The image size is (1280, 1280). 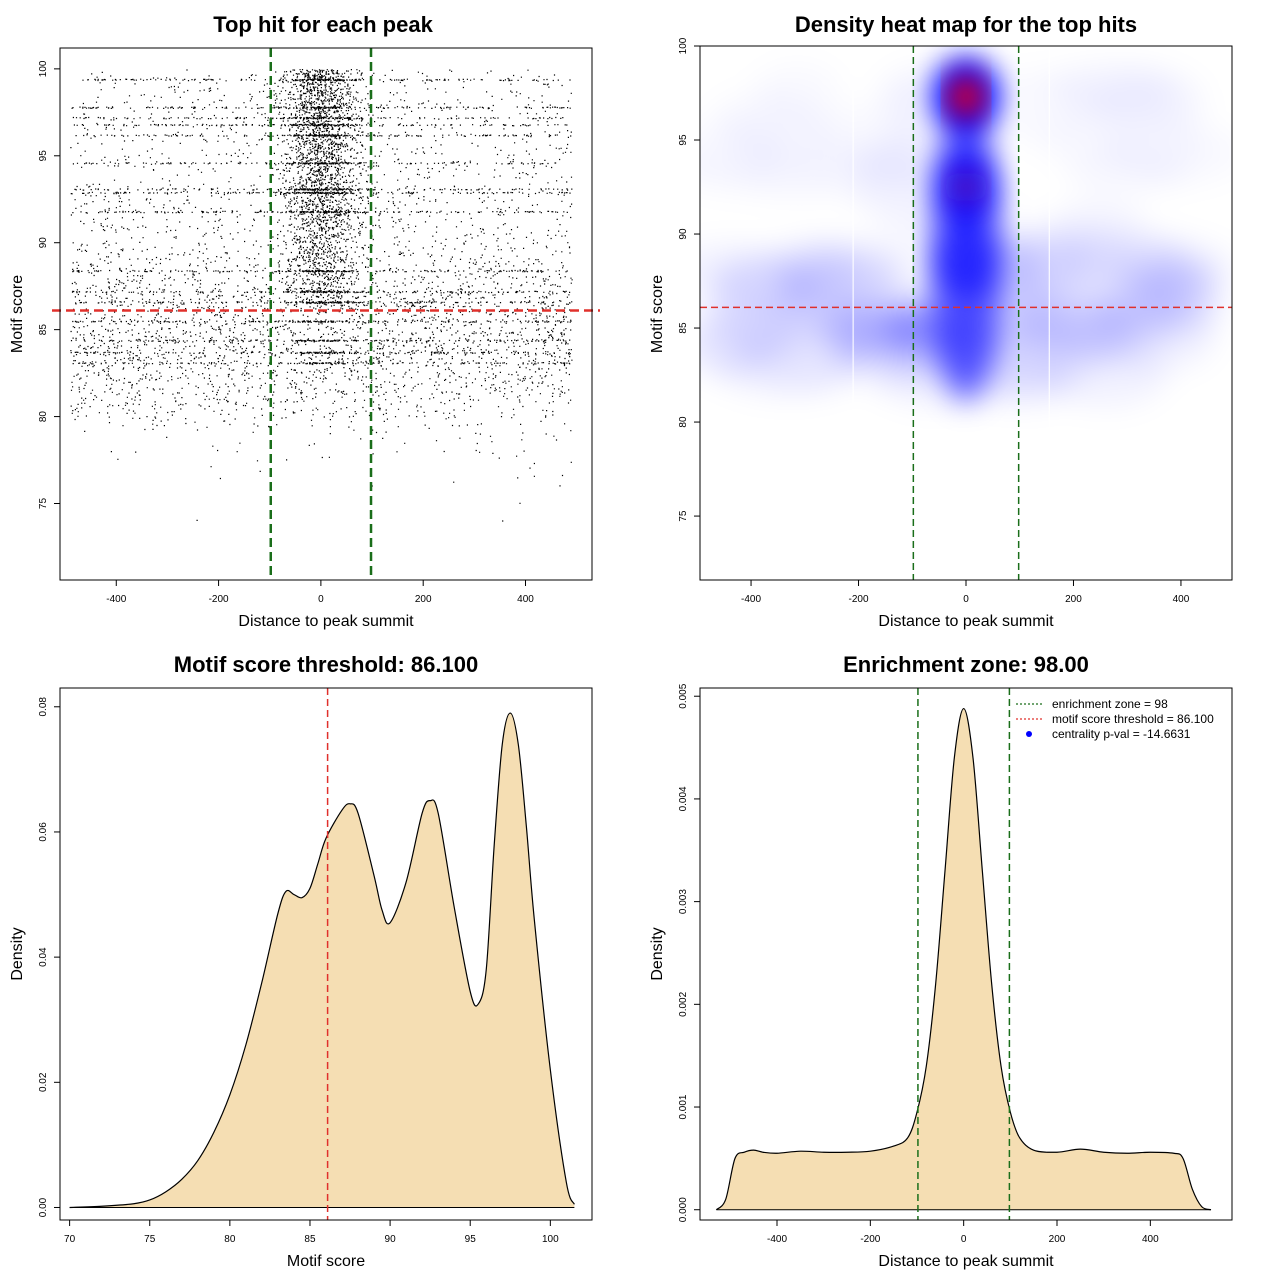 What do you see at coordinates (550, 1239) in the screenshot?
I see `x-tick-label: 100` at bounding box center [550, 1239].